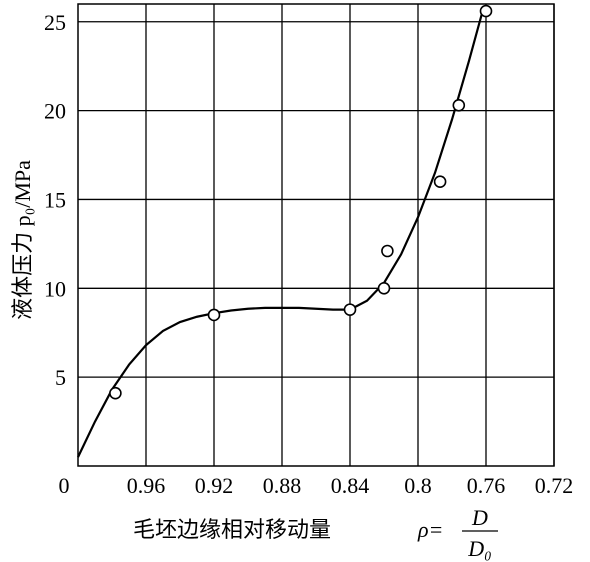  I want to click on x-axis-label: 毛坯边缘相对移动量, so click(232, 529).